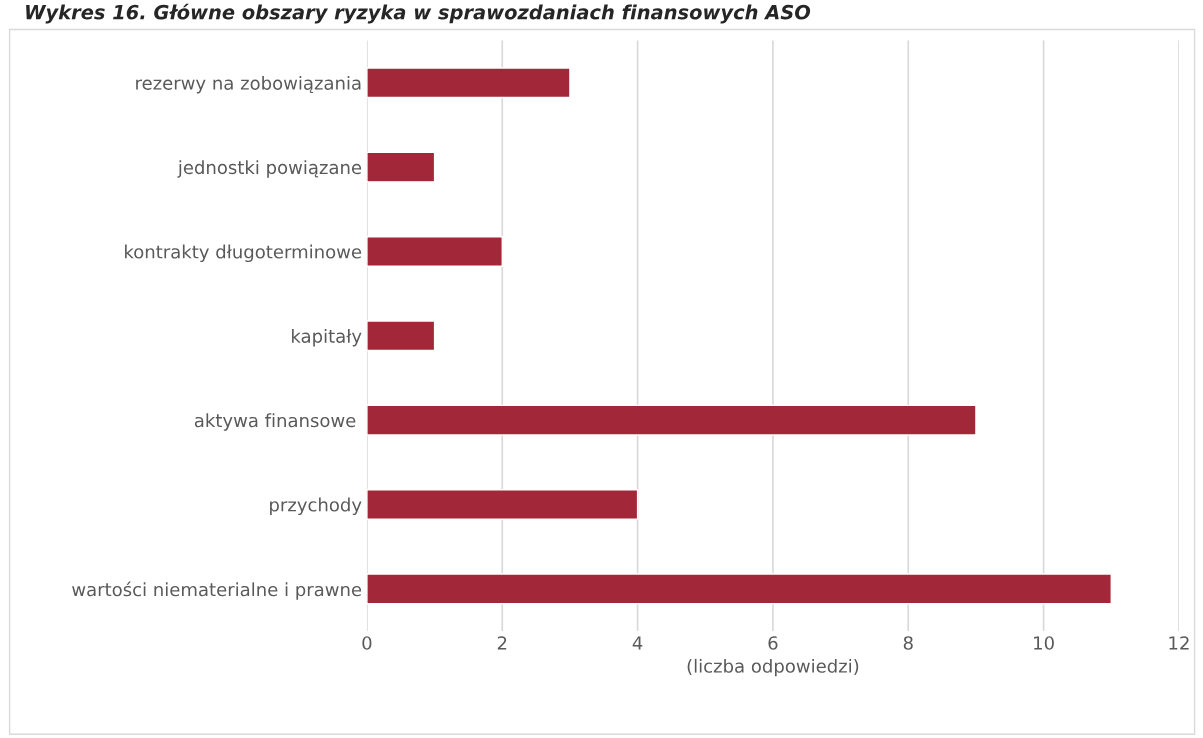 This screenshot has height=738, width=1203. I want to click on x-tick-label: 2, so click(502, 643).